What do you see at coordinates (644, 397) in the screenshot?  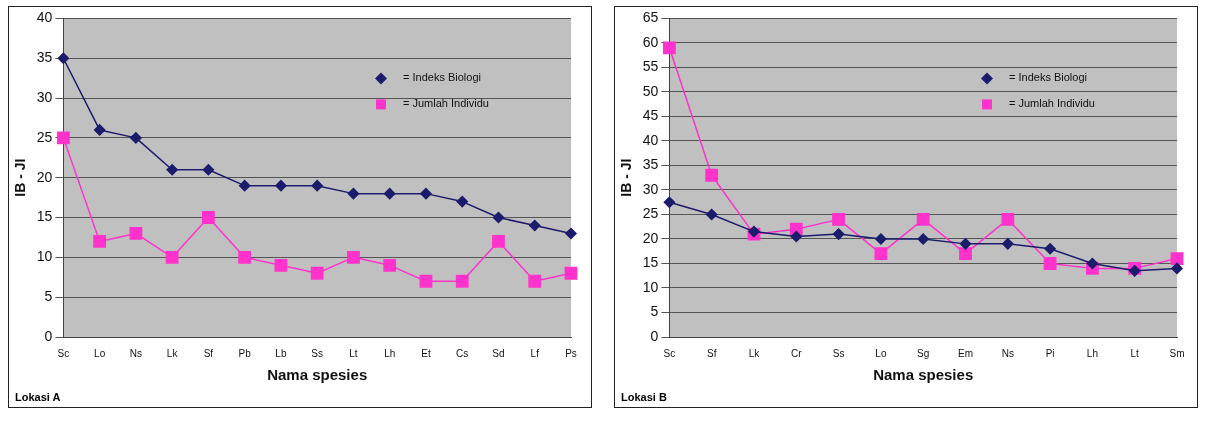 I see `text: Lokasi B` at bounding box center [644, 397].